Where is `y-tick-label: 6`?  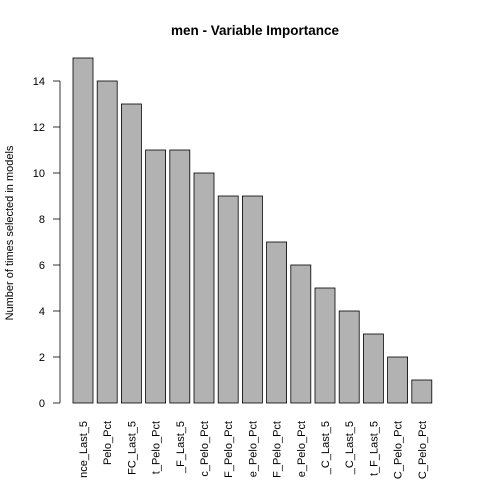 y-tick-label: 6 is located at coordinates (42, 266).